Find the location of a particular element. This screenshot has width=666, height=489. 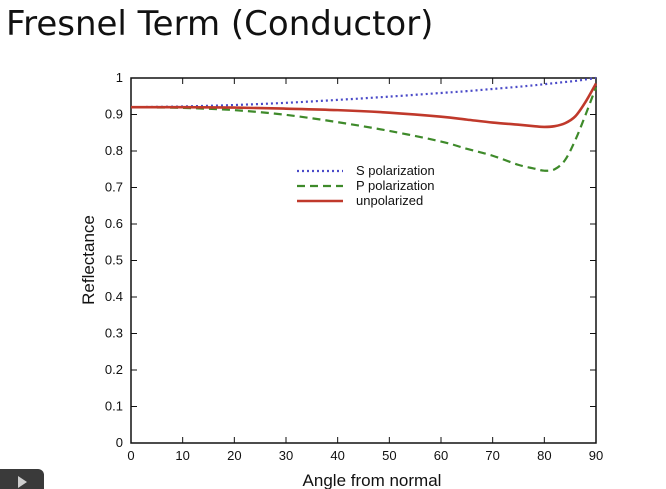

play-button is located at coordinates (22, 479).